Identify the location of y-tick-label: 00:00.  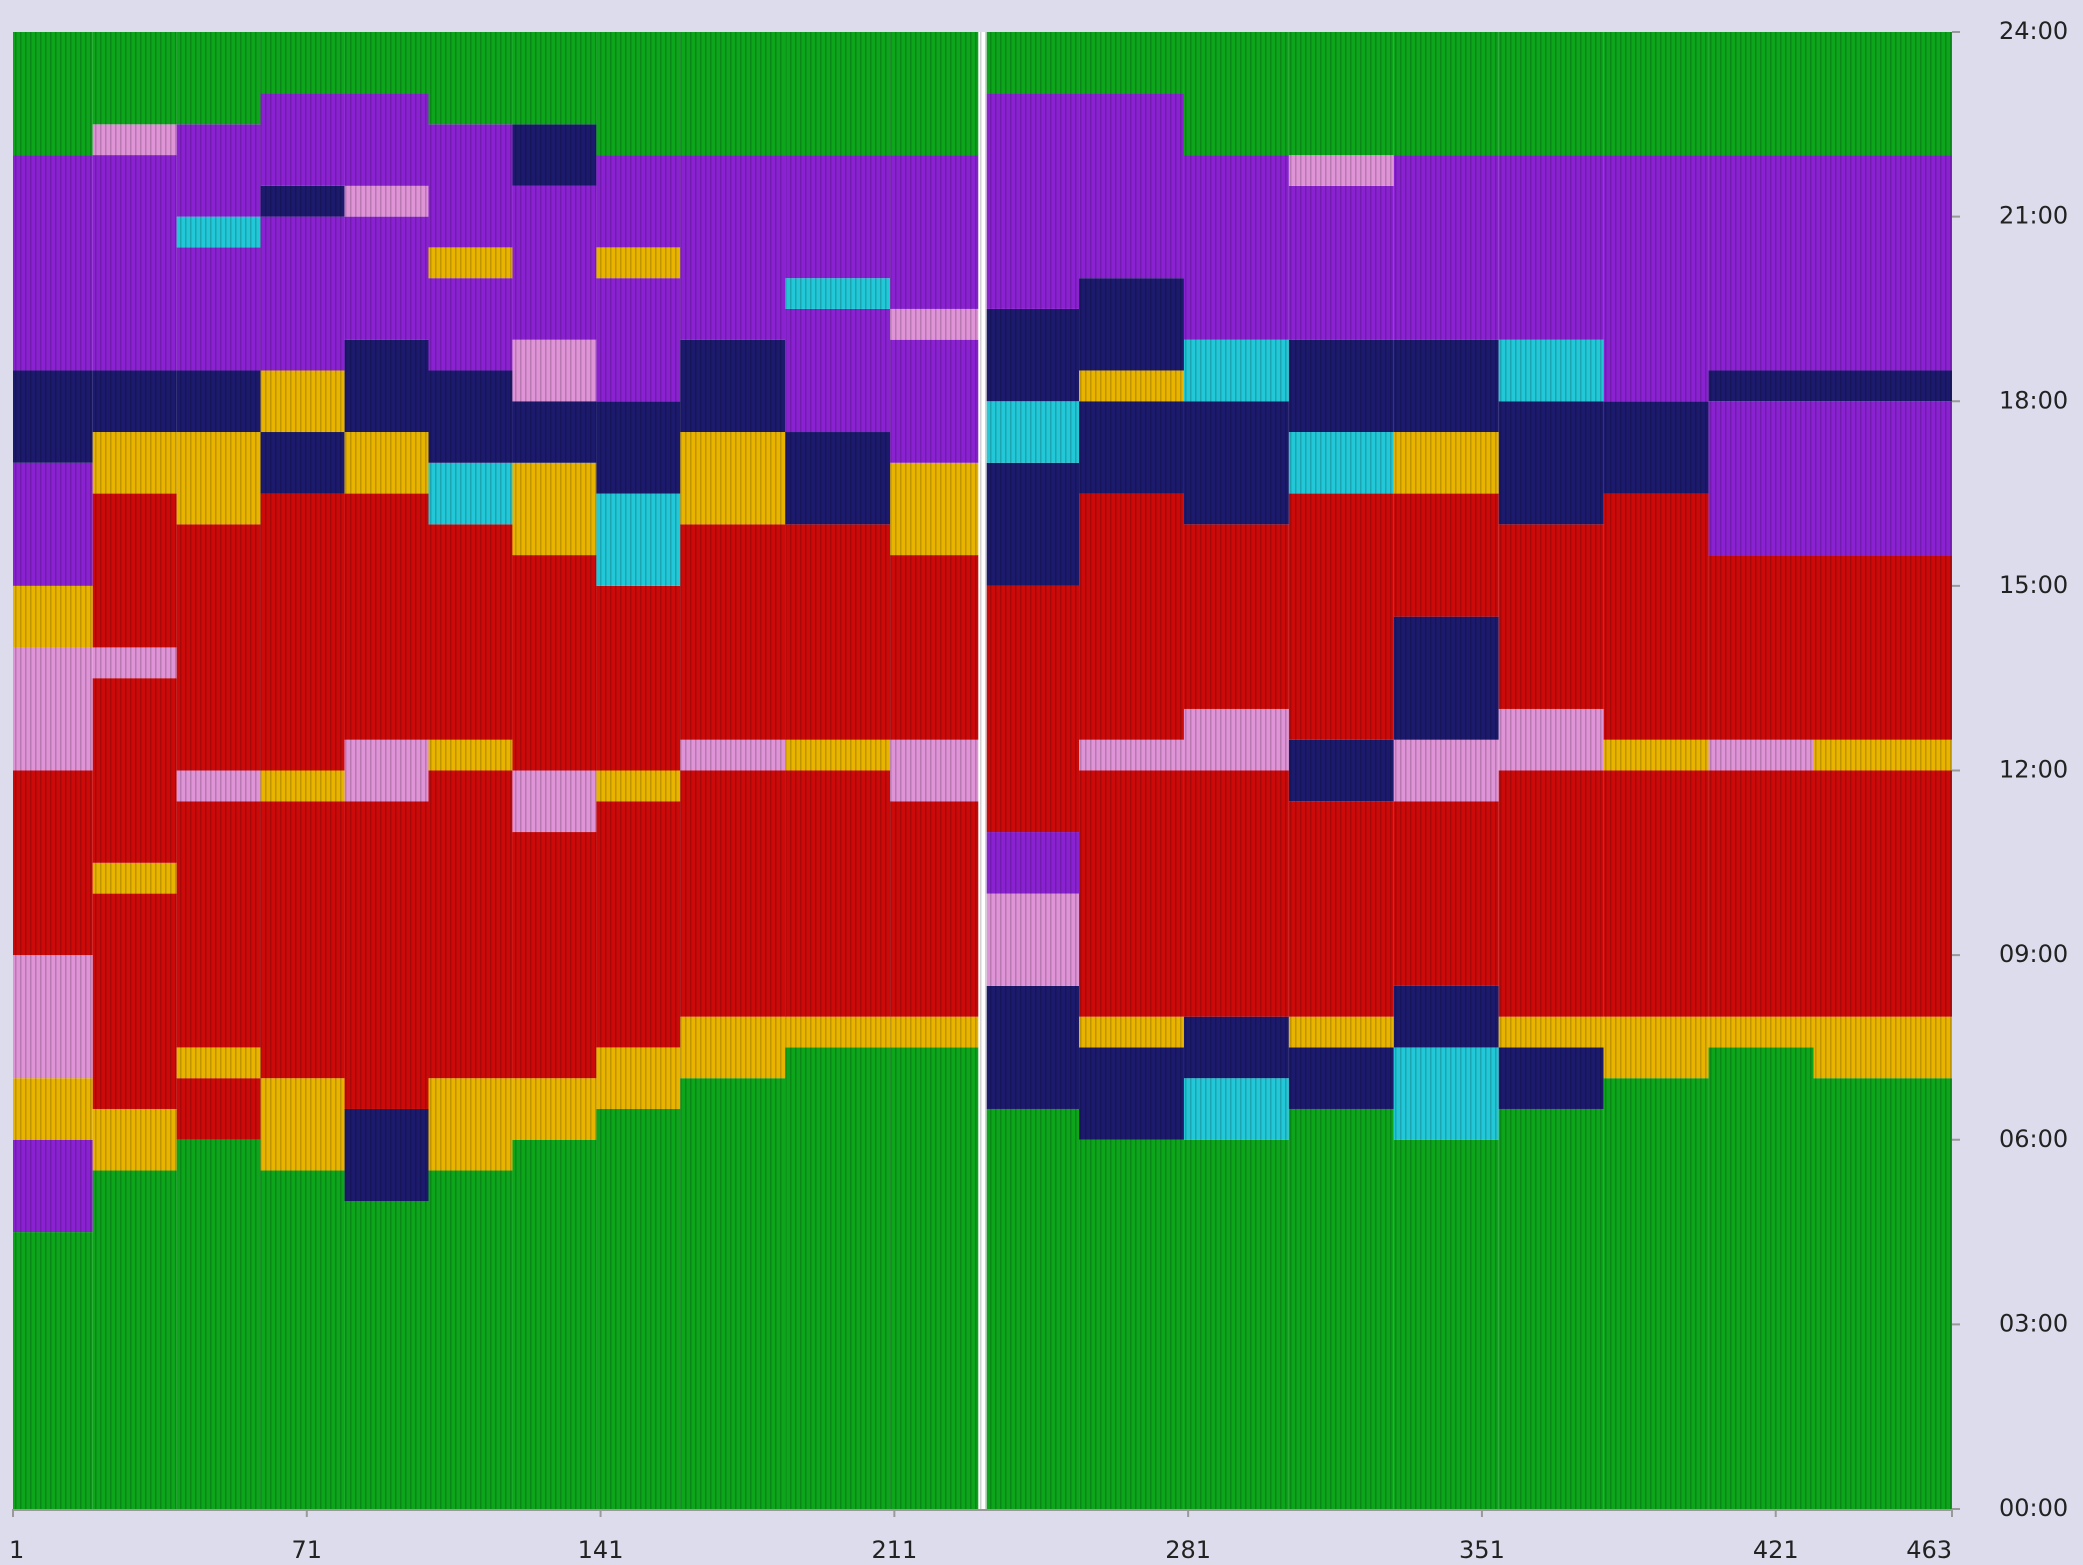
(2033, 1508).